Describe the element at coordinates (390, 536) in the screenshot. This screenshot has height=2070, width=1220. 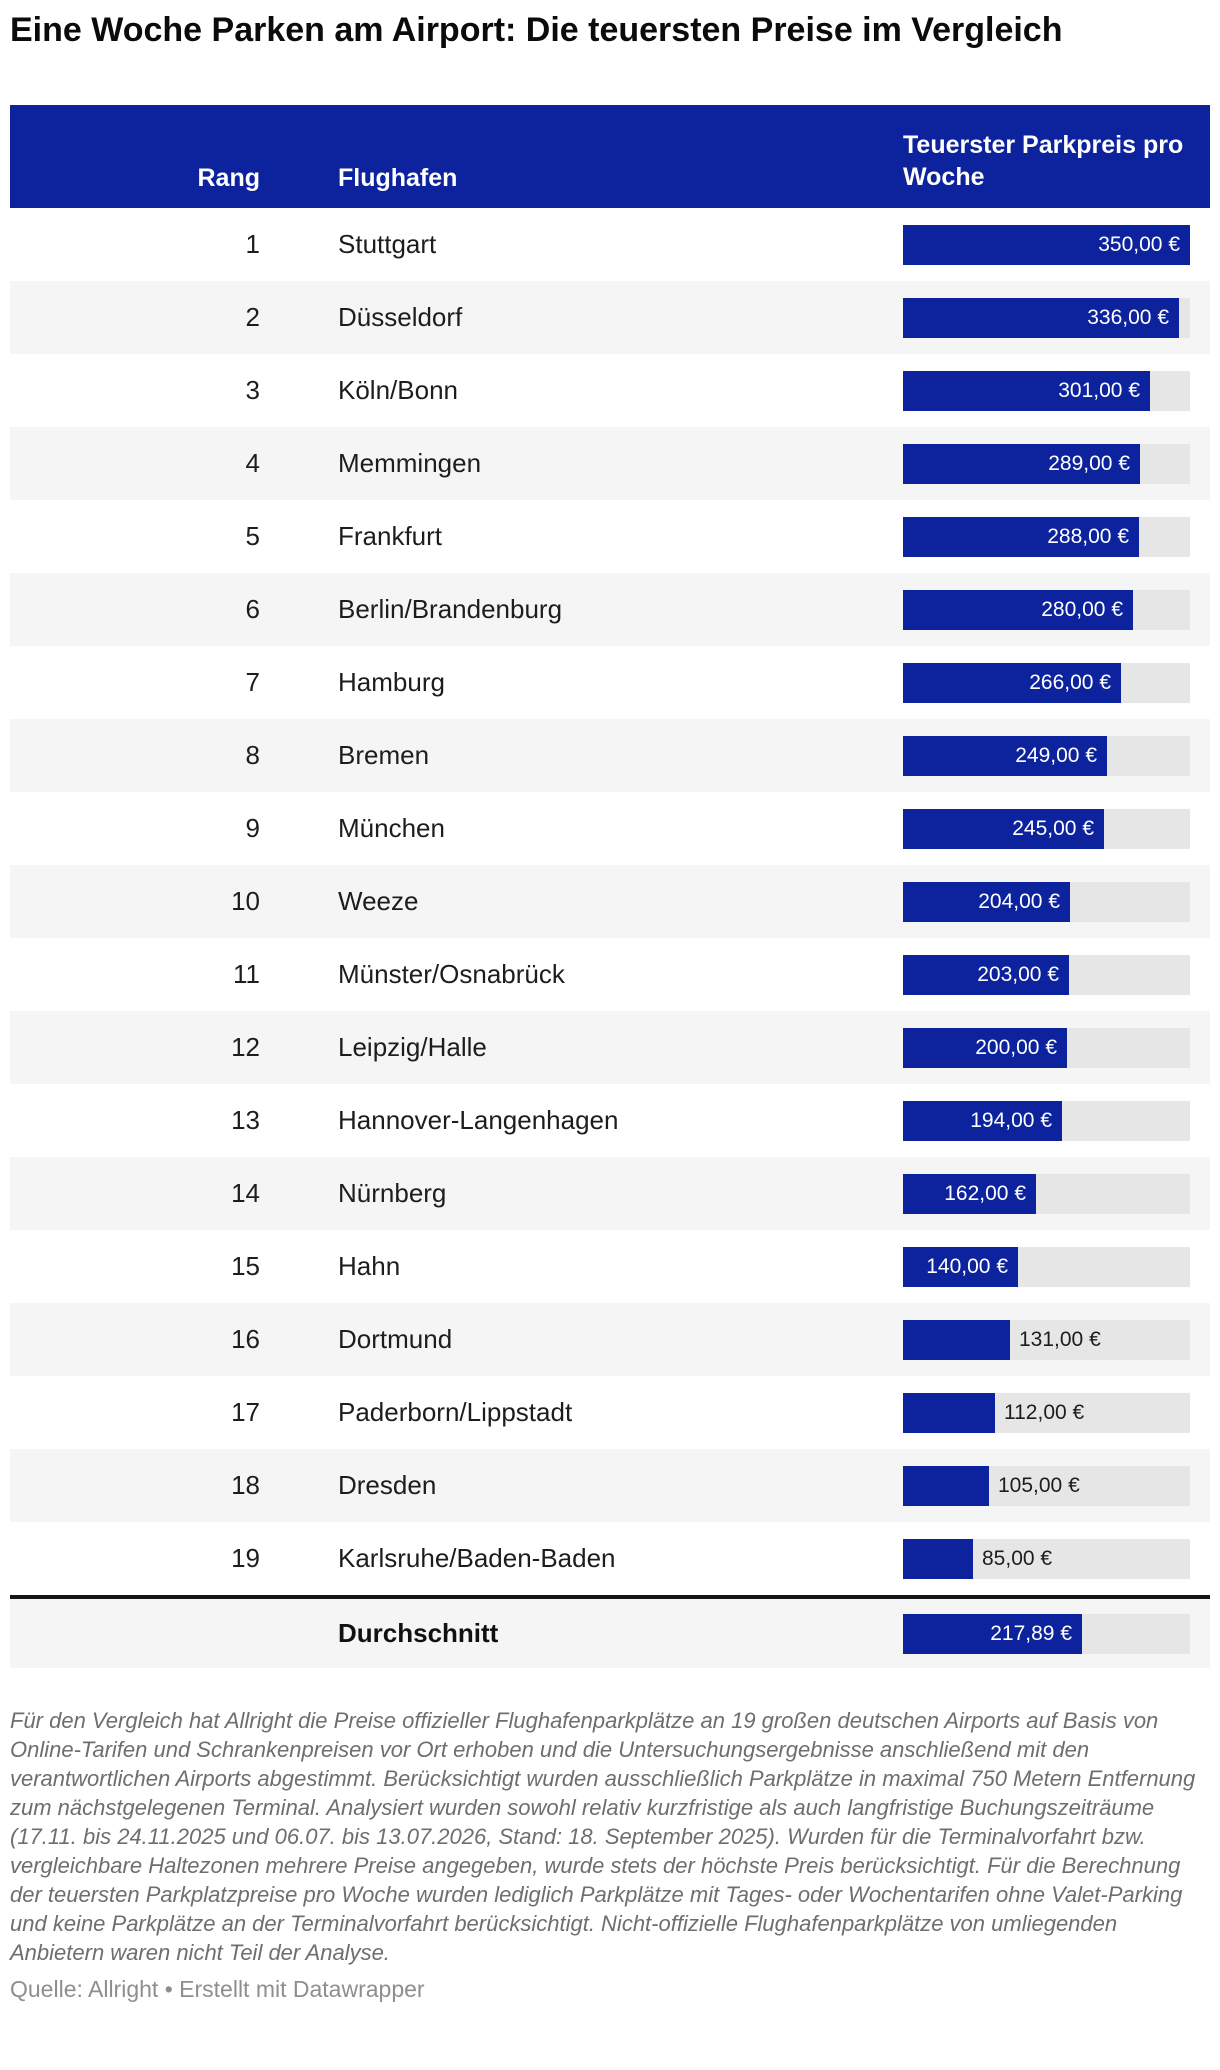
I see `airport-cell: Frankfurt` at that location.